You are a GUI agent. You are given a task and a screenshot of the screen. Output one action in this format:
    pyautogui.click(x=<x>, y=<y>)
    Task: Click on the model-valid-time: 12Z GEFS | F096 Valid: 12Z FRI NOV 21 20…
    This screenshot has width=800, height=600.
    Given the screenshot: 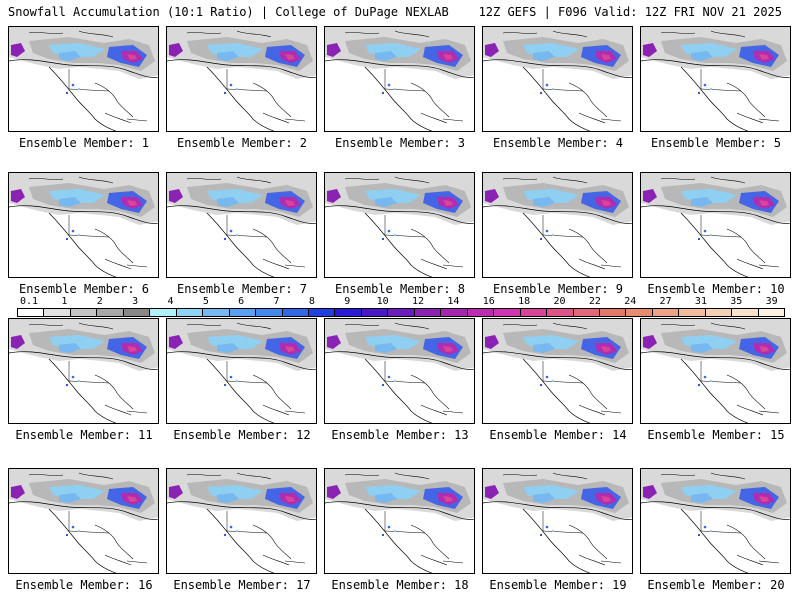 What is the action you would take?
    pyautogui.click(x=630, y=12)
    